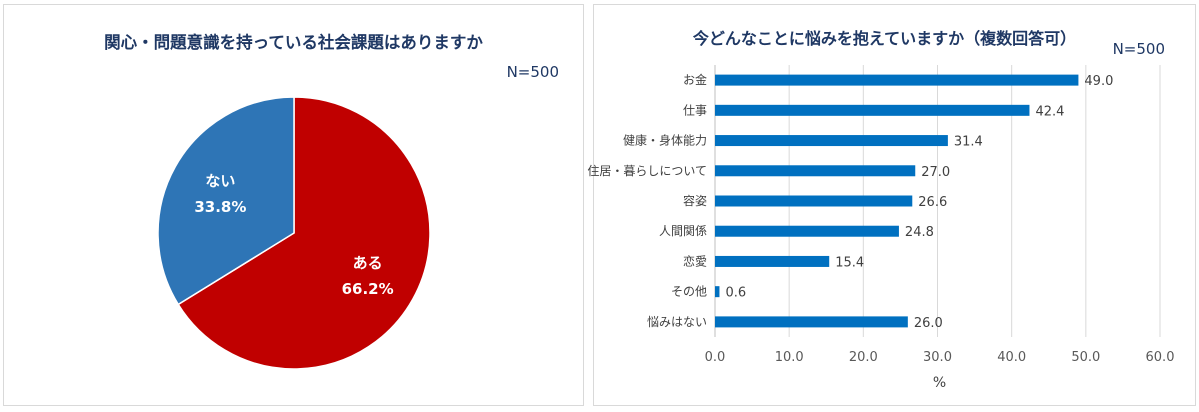 This screenshot has width=1199, height=412. Describe the element at coordinates (1011, 357) in the screenshot. I see `x-tick-label: 40.0` at that location.